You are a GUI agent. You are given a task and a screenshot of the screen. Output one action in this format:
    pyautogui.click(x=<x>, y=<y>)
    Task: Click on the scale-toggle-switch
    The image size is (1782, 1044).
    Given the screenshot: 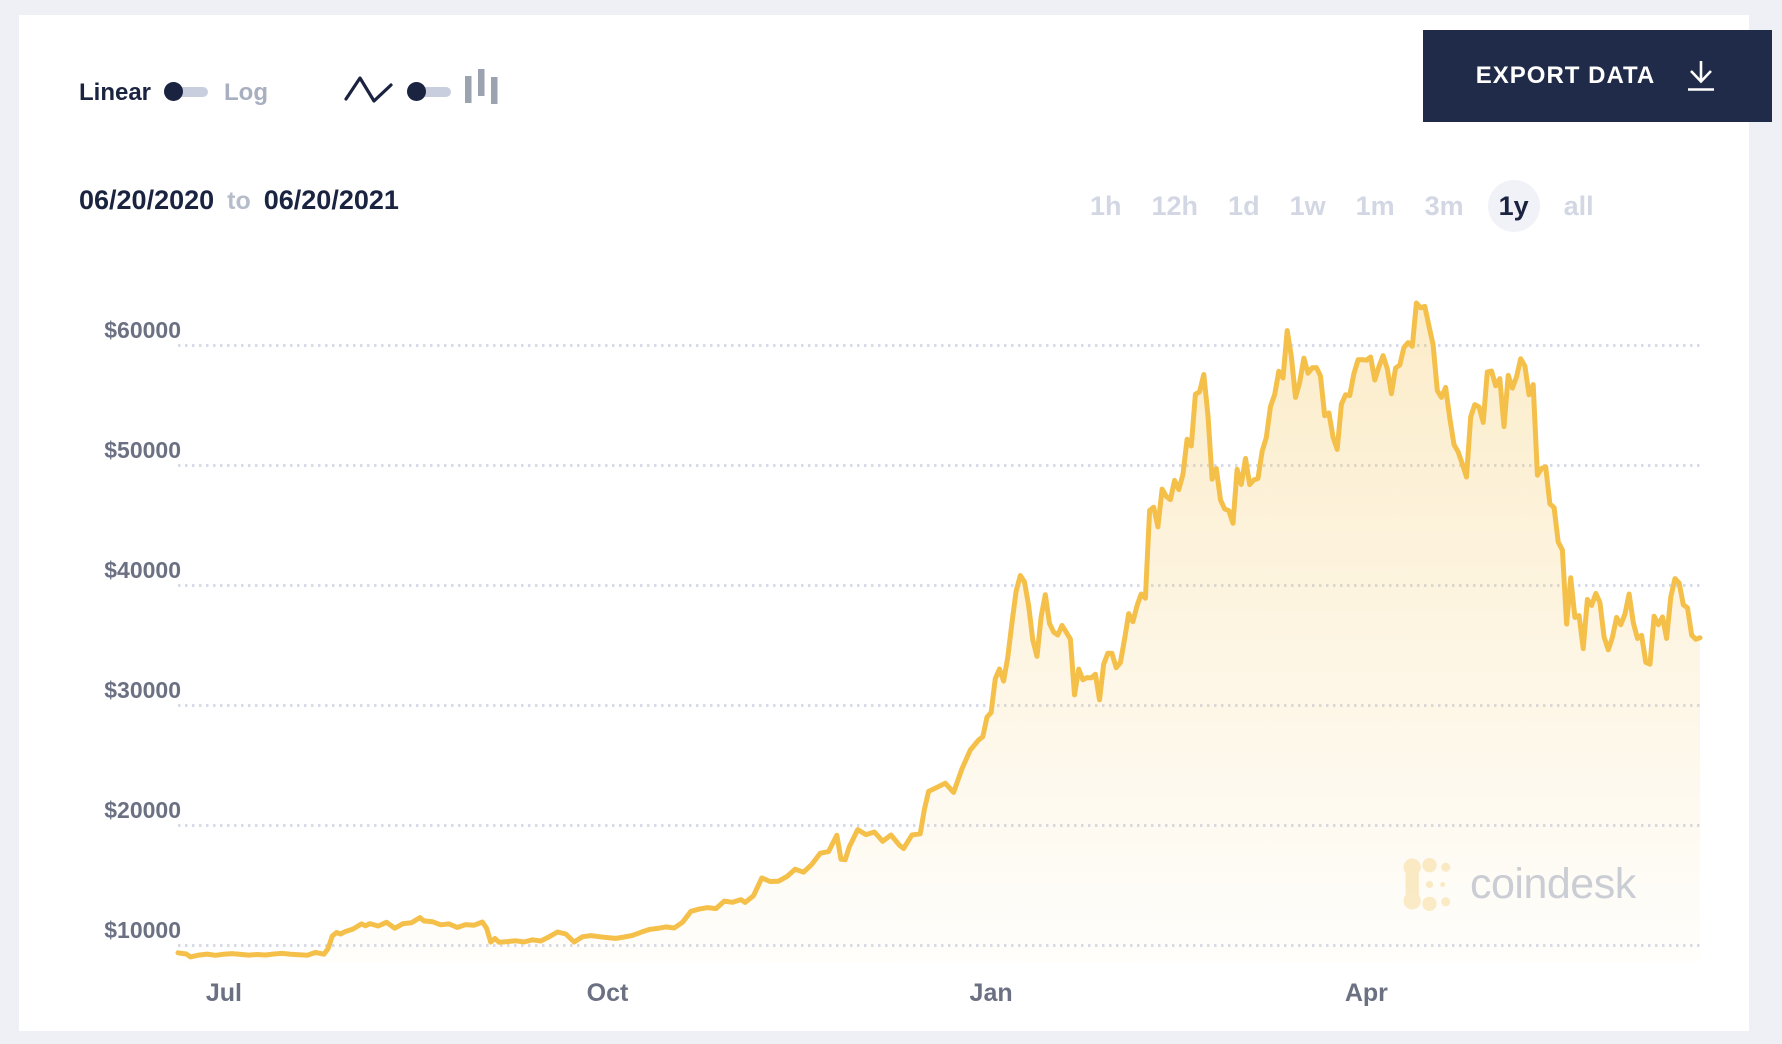 What is the action you would take?
    pyautogui.click(x=186, y=91)
    